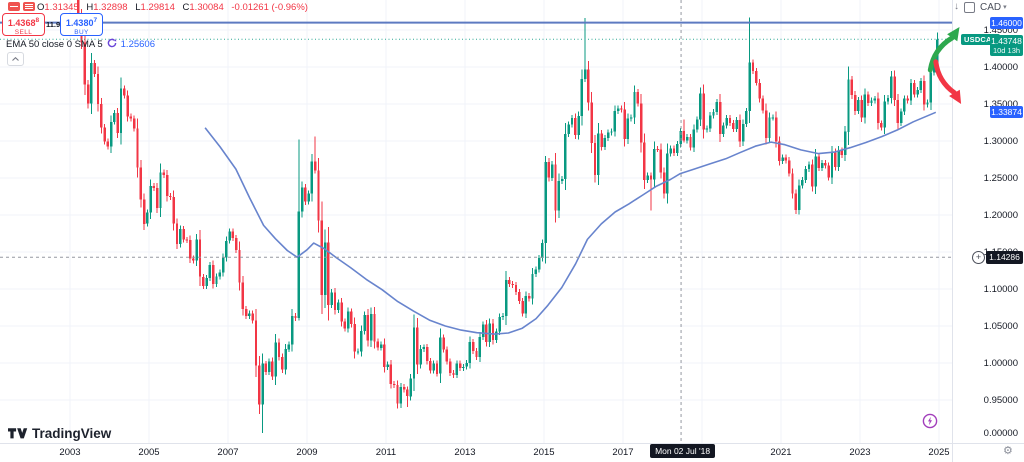 The width and height of the screenshot is (1024, 462). I want to click on spread-value: 11.9, so click(53, 24).